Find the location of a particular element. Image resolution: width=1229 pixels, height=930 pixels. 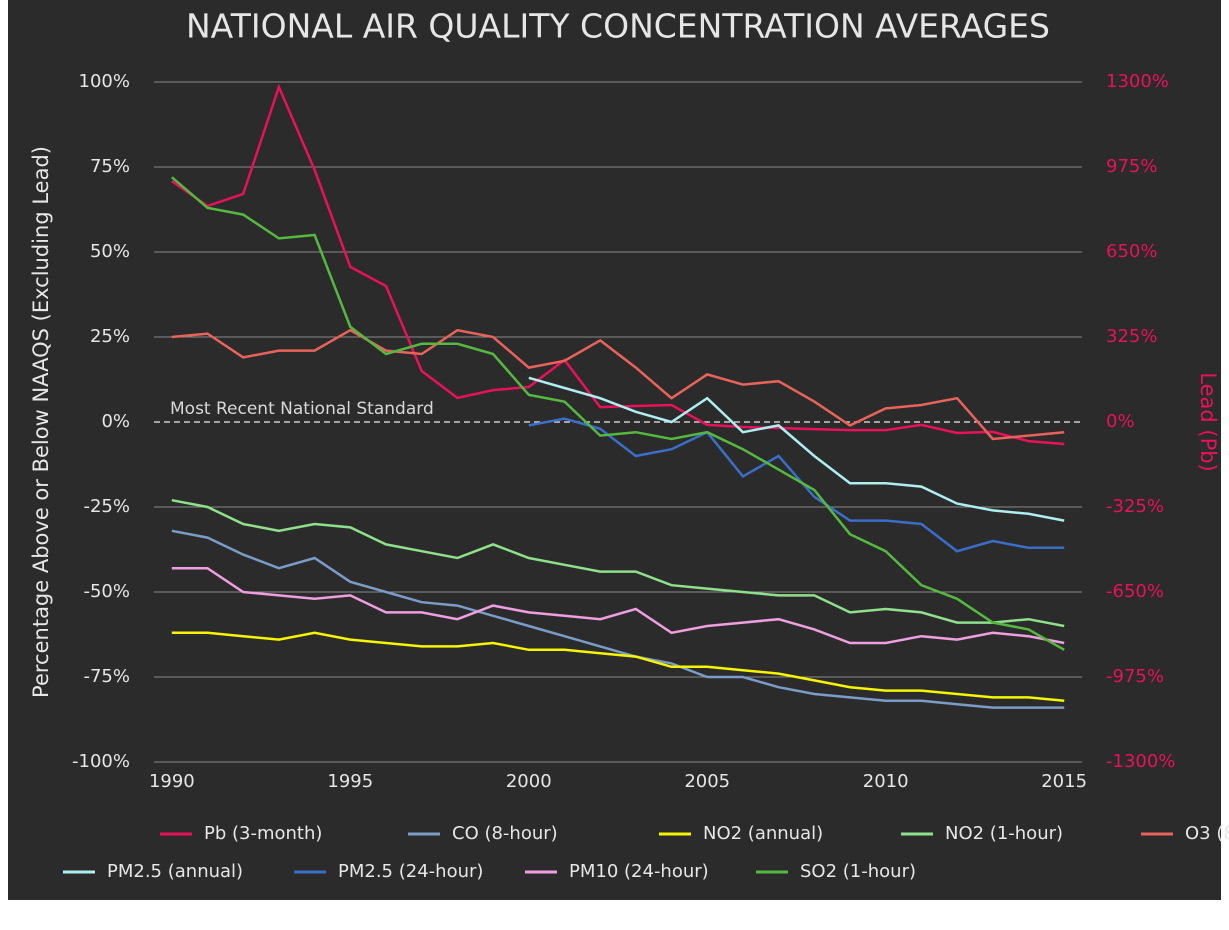

x-tick-label: 2010 is located at coordinates (886, 781).